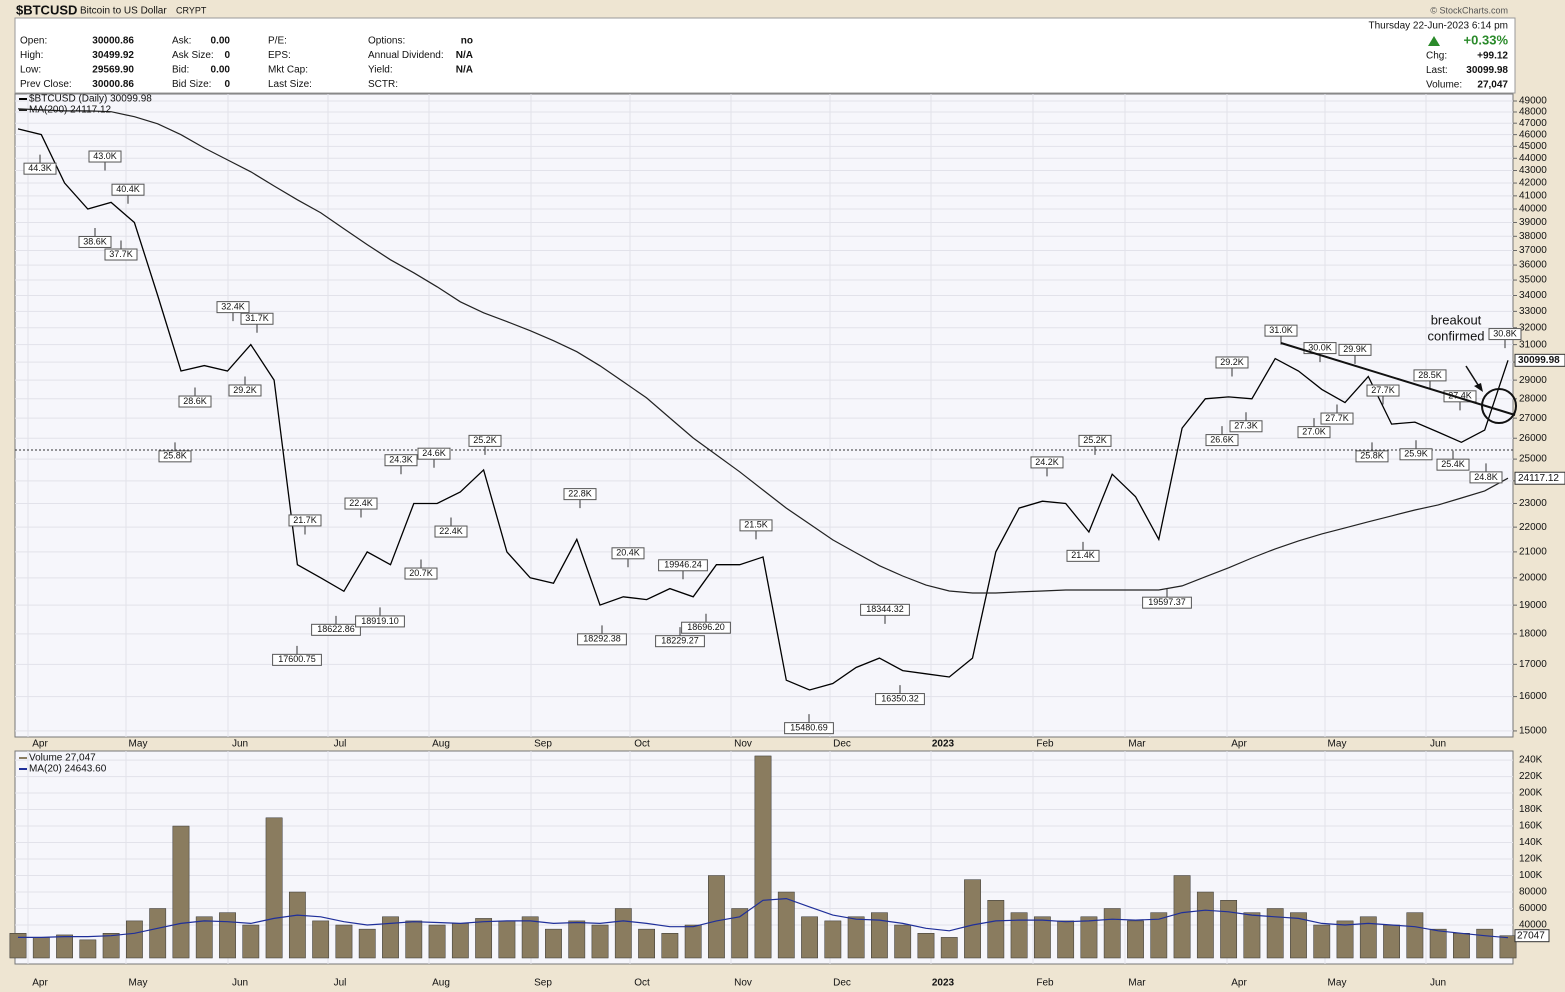  What do you see at coordinates (1533, 170) in the screenshot?
I see `y-tick-label: 43000` at bounding box center [1533, 170].